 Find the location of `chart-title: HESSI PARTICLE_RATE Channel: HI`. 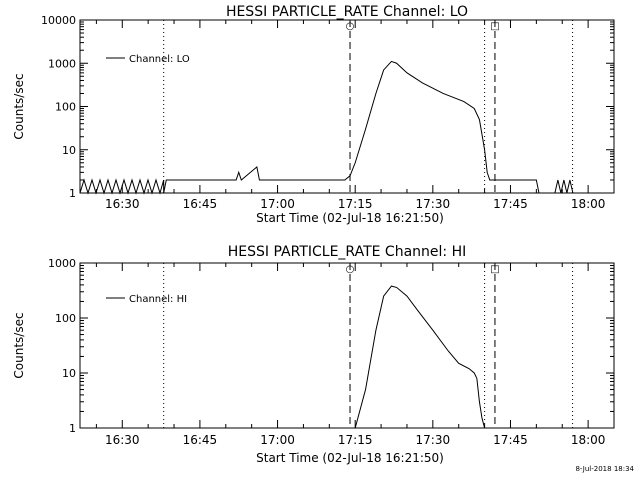

chart-title: HESSI PARTICLE_RATE Channel: HI is located at coordinates (347, 252).